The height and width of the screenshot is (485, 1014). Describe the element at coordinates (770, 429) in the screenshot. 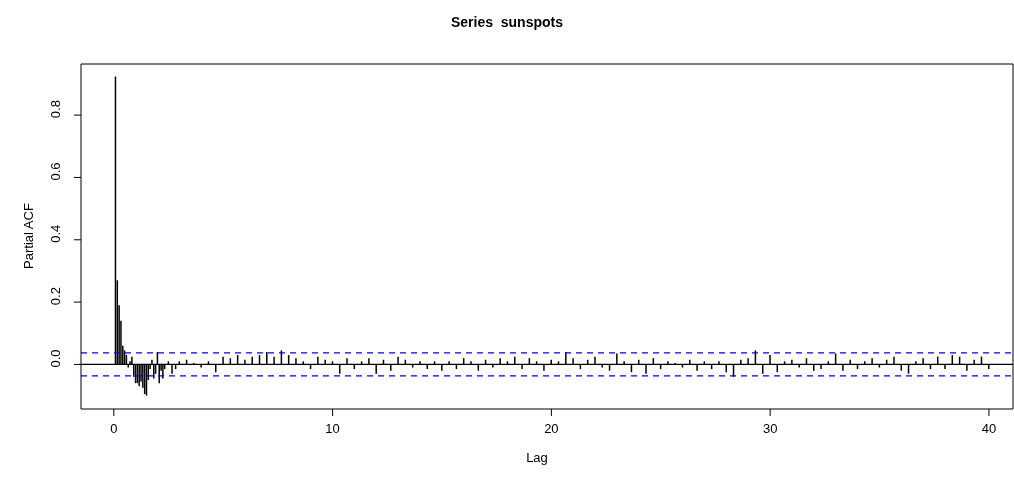

I see `x-tick-label: 30` at that location.